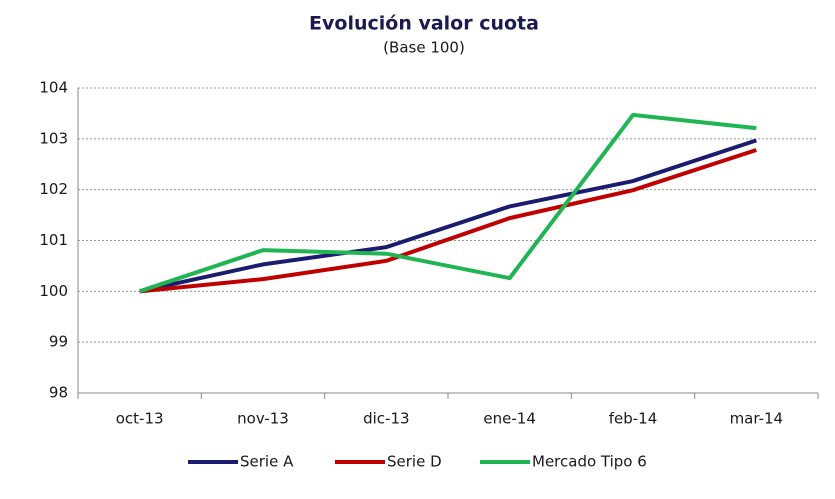 Image resolution: width=835 pixels, height=499 pixels. What do you see at coordinates (589, 462) in the screenshot?
I see `legend-label: Mercado Tipo 6` at bounding box center [589, 462].